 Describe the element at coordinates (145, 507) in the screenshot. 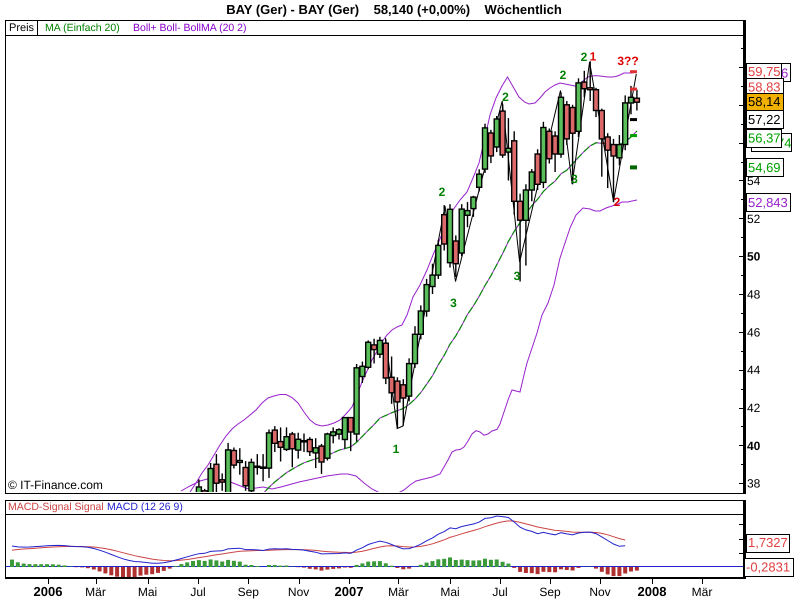

I see `svg-text: MACD (12 26 9)` at that location.